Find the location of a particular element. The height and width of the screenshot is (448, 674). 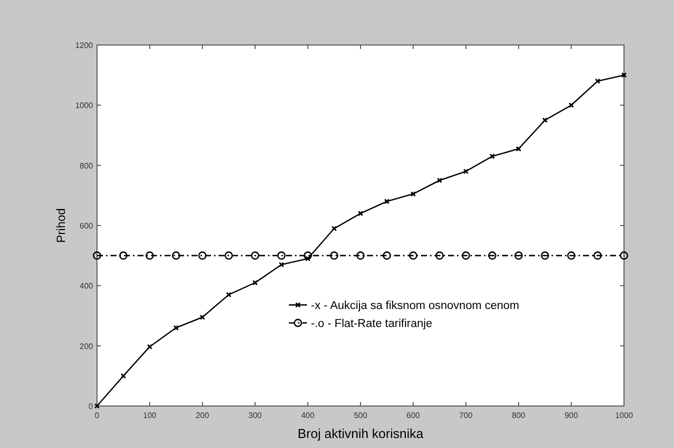

x-tick-label: 800 is located at coordinates (519, 415).